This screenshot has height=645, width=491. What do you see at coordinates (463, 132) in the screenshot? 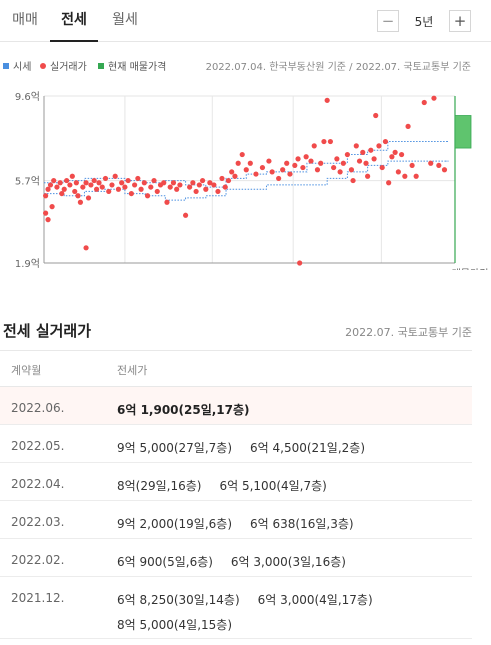
I see `current-listing-range` at bounding box center [463, 132].